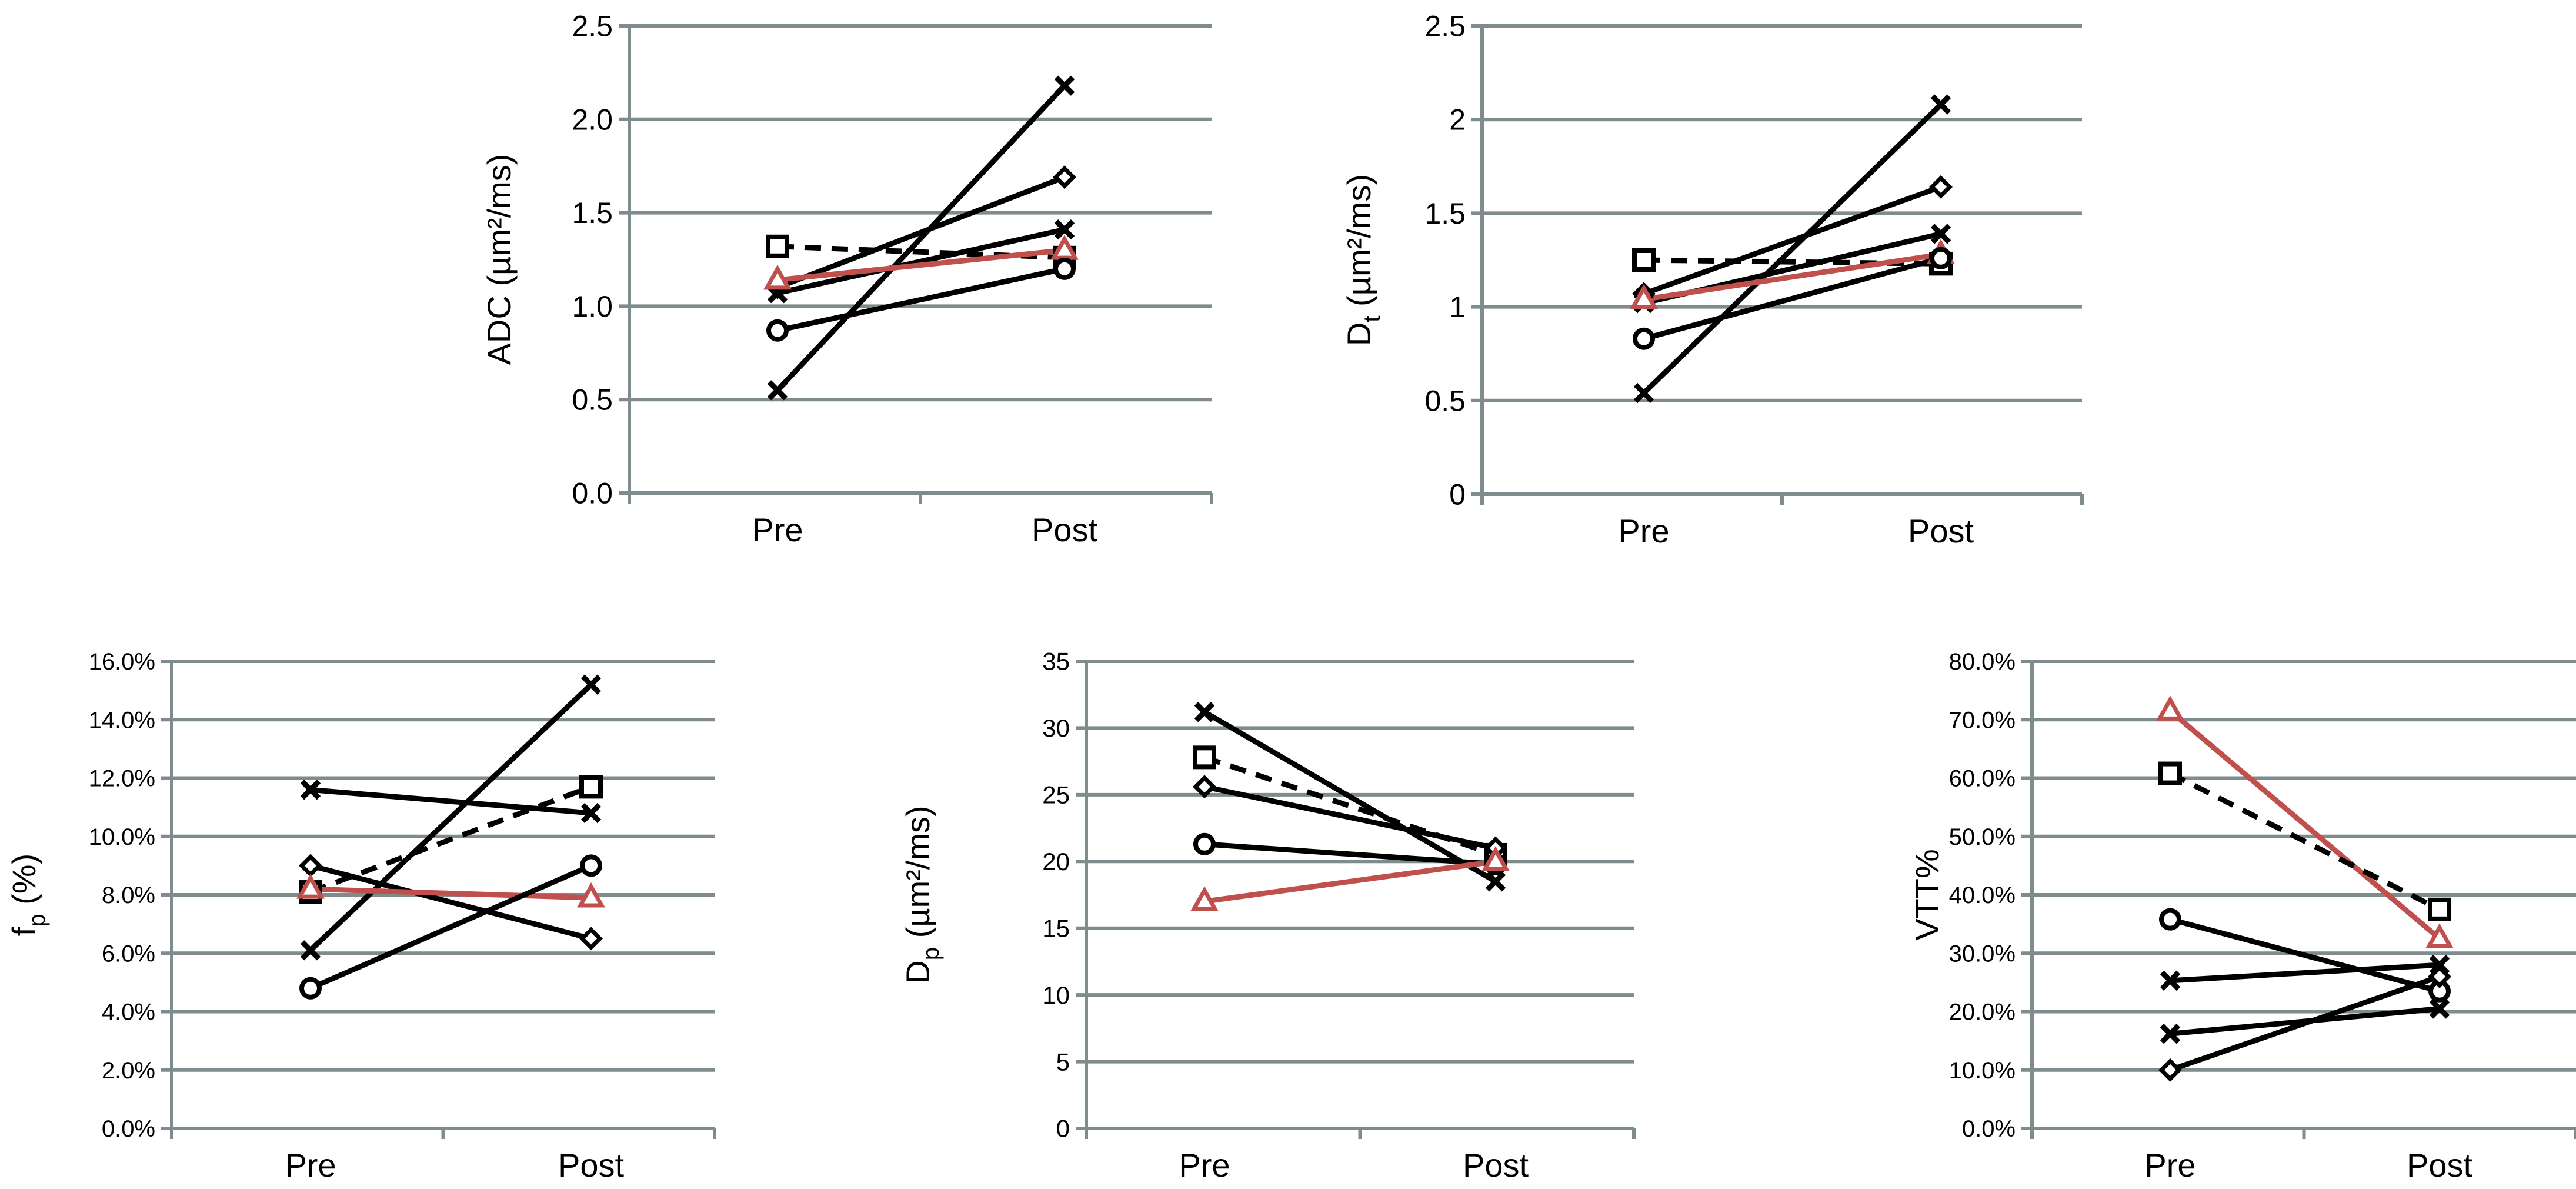 The height and width of the screenshot is (1189, 2576). I want to click on y-tick-label: 20.0%, so click(1982, 1013).